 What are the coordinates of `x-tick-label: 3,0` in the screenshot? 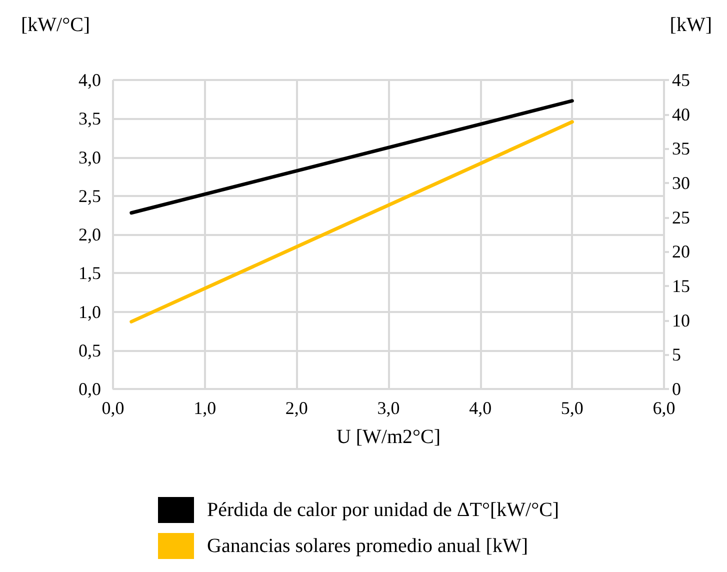 It's located at (388, 408).